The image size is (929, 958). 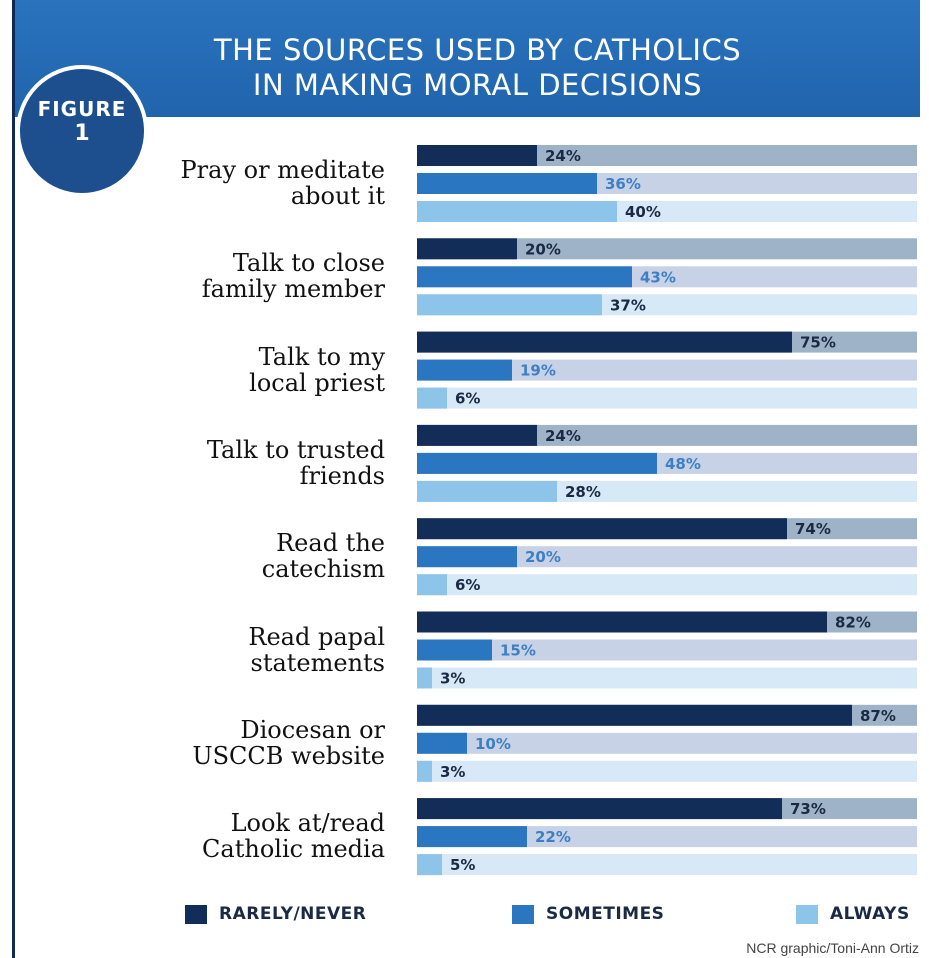 I want to click on data-label-rarely: 20%, so click(x=543, y=249).